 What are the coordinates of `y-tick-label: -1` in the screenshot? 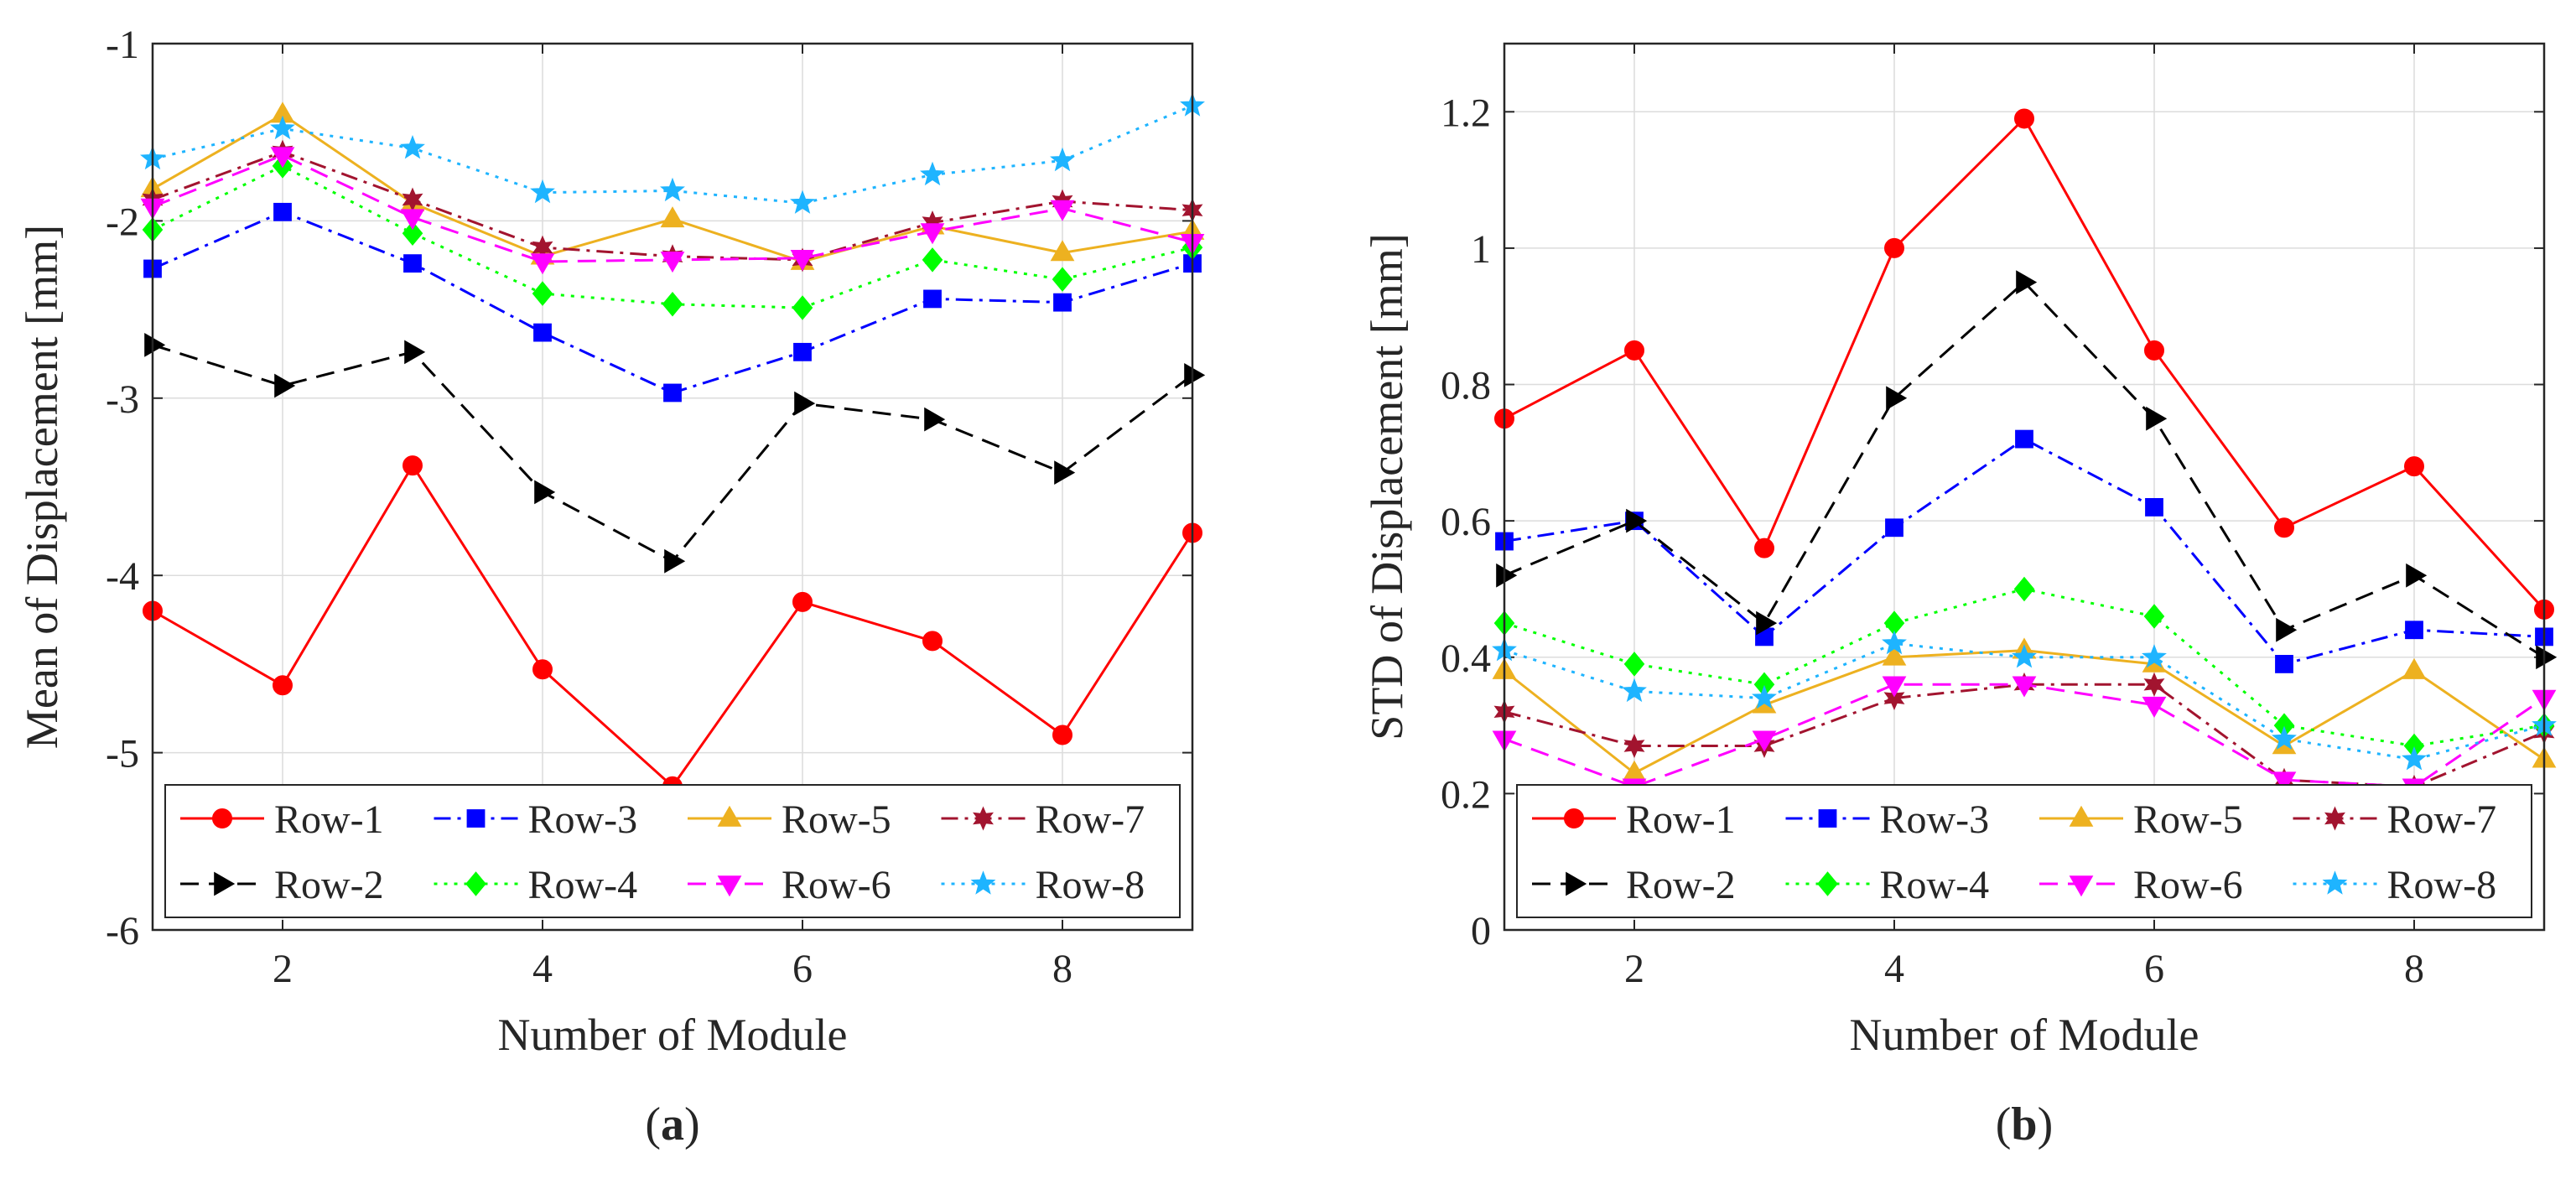 It's located at (122, 45).